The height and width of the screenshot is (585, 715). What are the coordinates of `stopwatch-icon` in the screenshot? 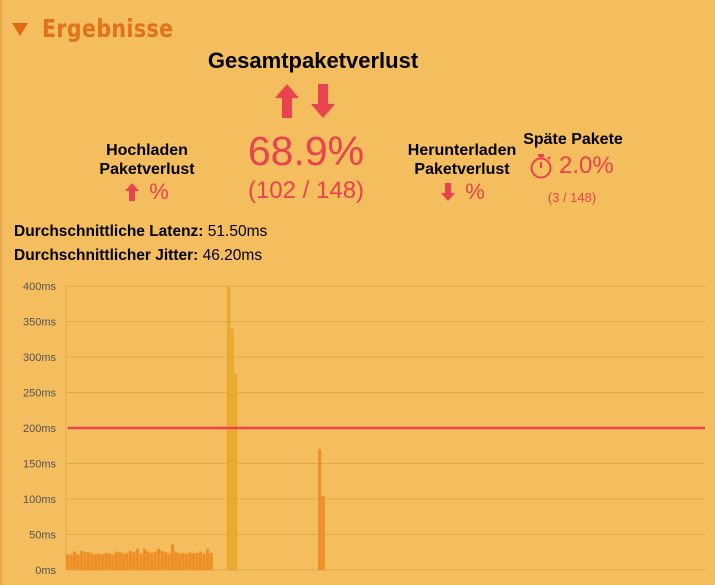 It's located at (541, 166).